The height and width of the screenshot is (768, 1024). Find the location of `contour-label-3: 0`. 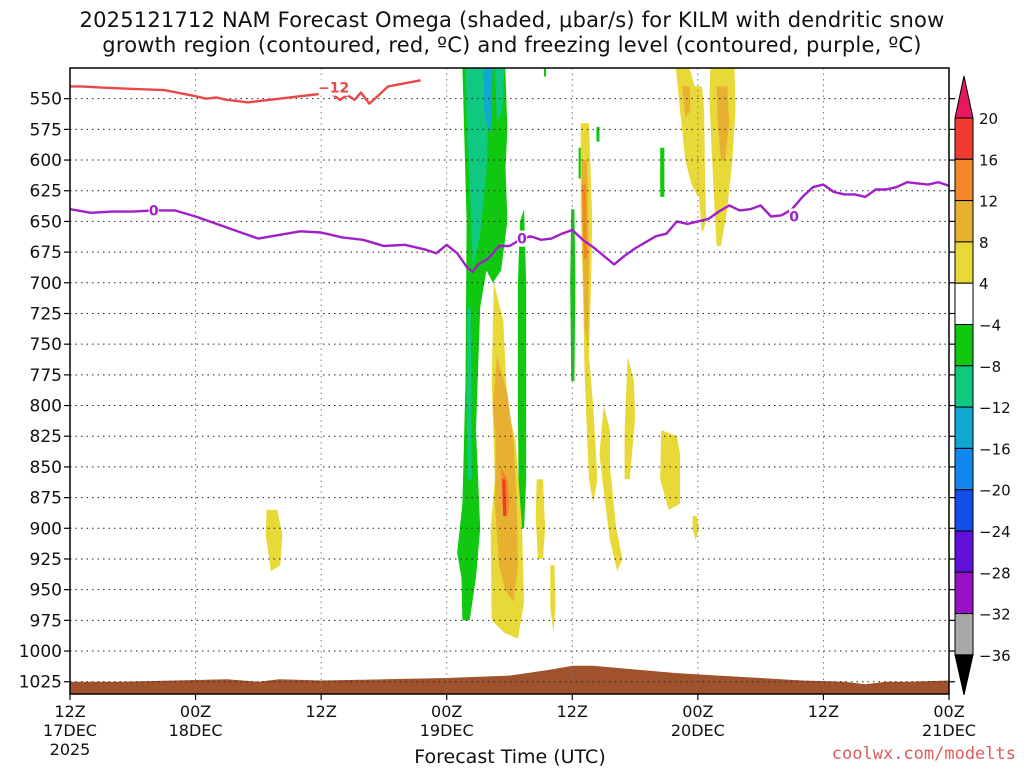

contour-label-3: 0 is located at coordinates (794, 218).